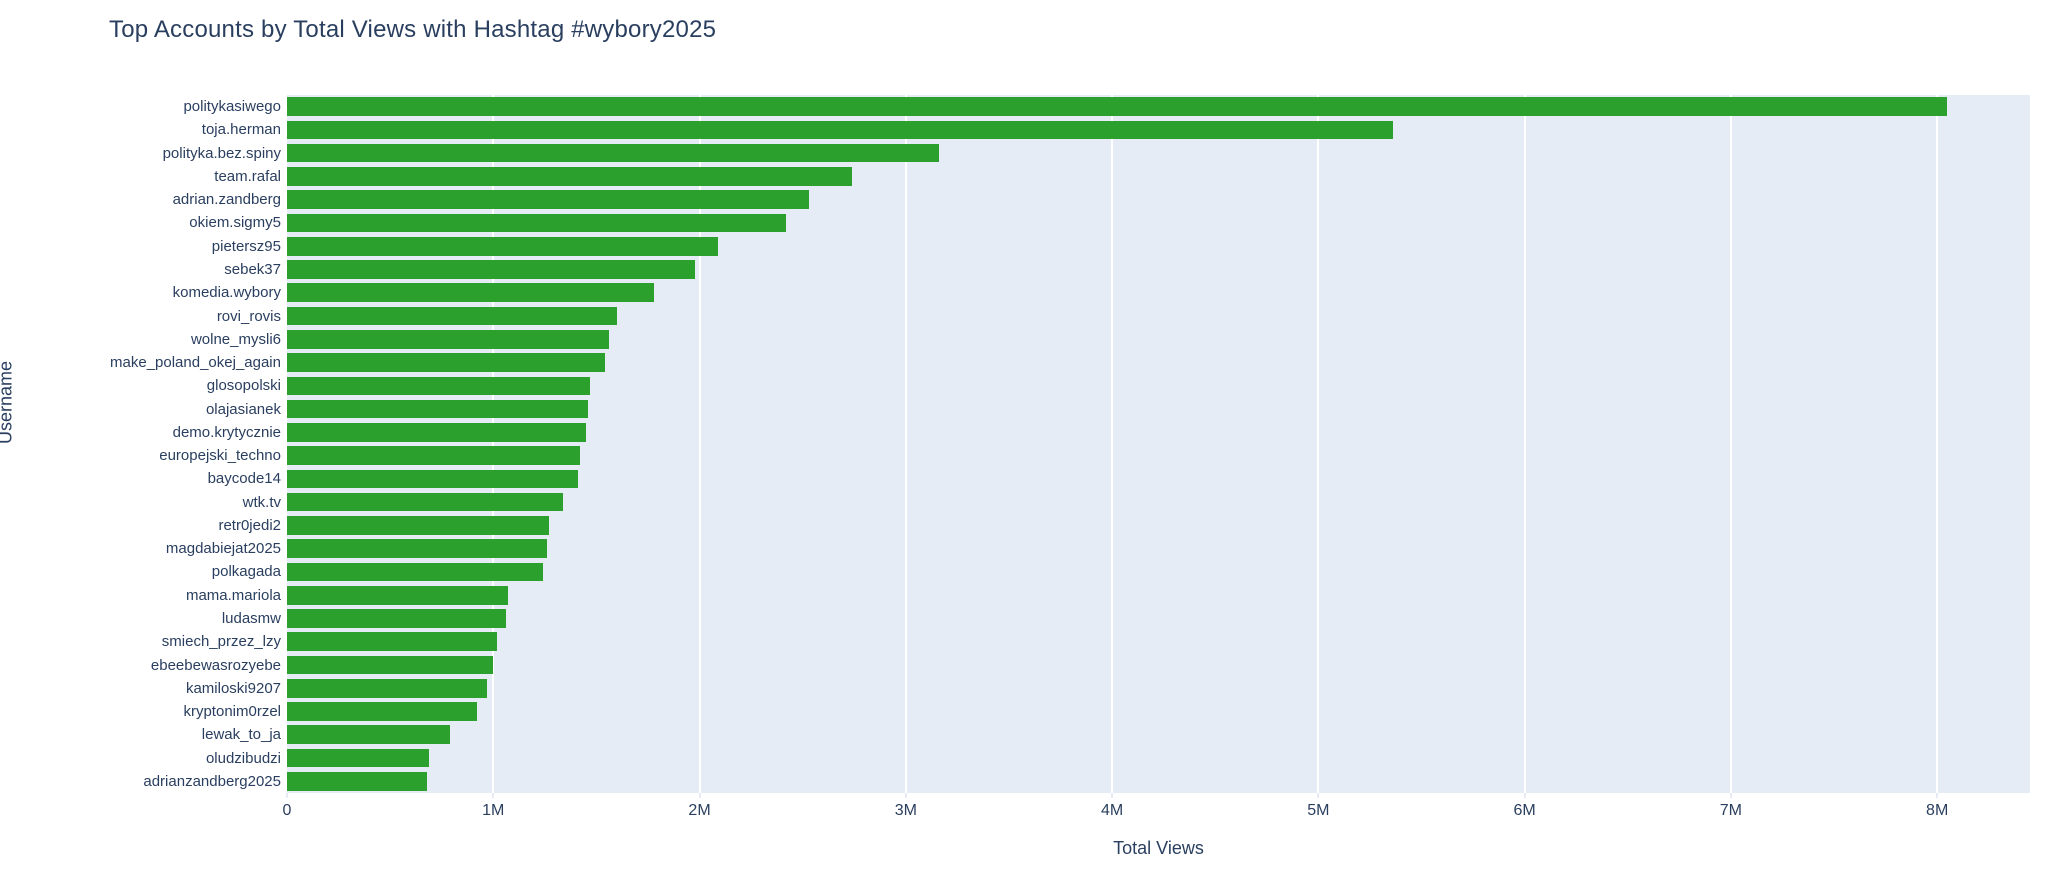 This screenshot has width=2048, height=885. I want to click on bar-row: europejski_techno, so click(1015, 455).